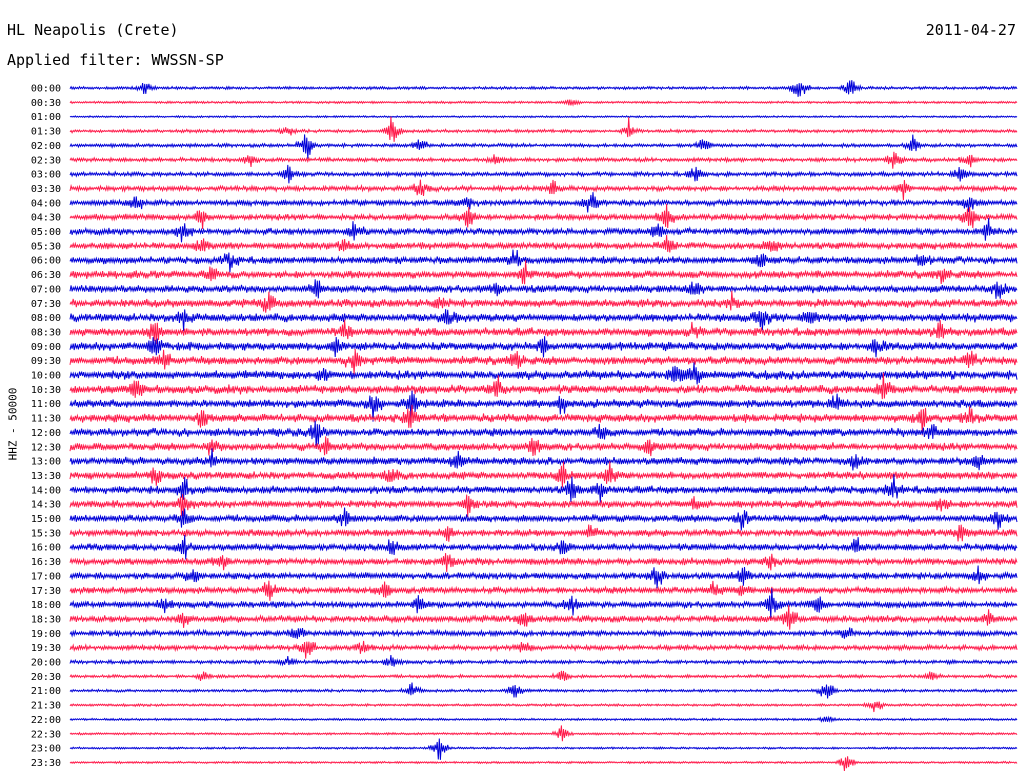  I want to click on row-label-2300: 23:00, so click(46, 749).